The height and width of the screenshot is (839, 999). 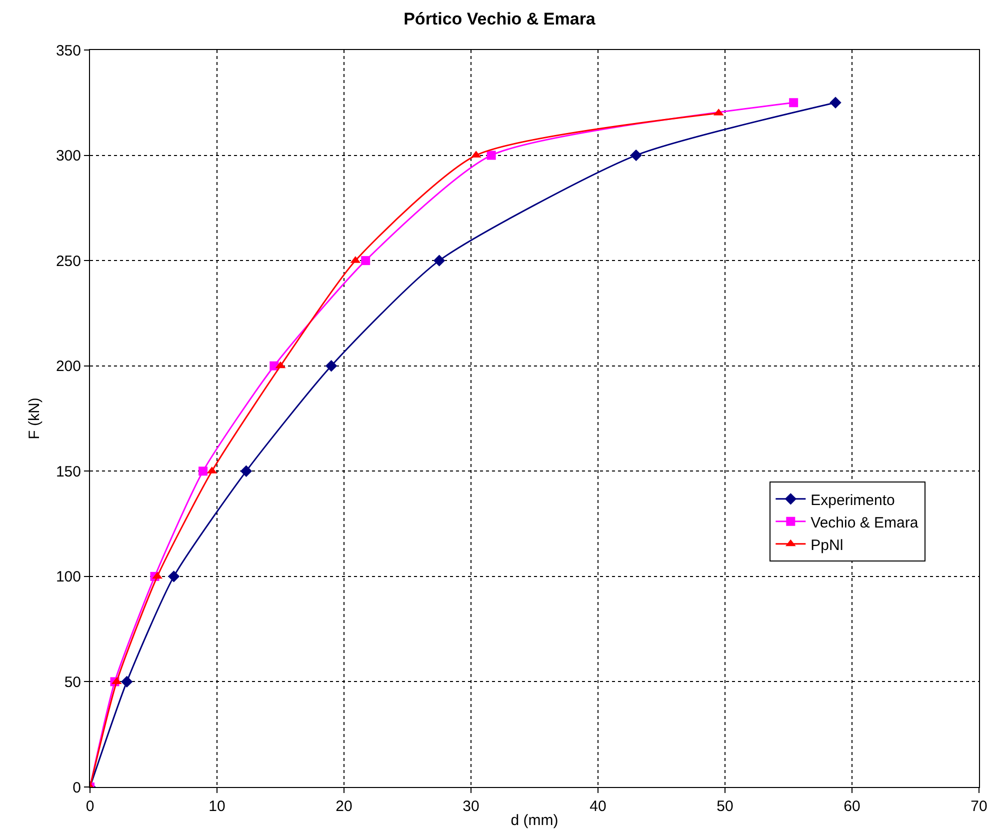 I want to click on y-axis-title: F (kN), so click(x=35, y=419).